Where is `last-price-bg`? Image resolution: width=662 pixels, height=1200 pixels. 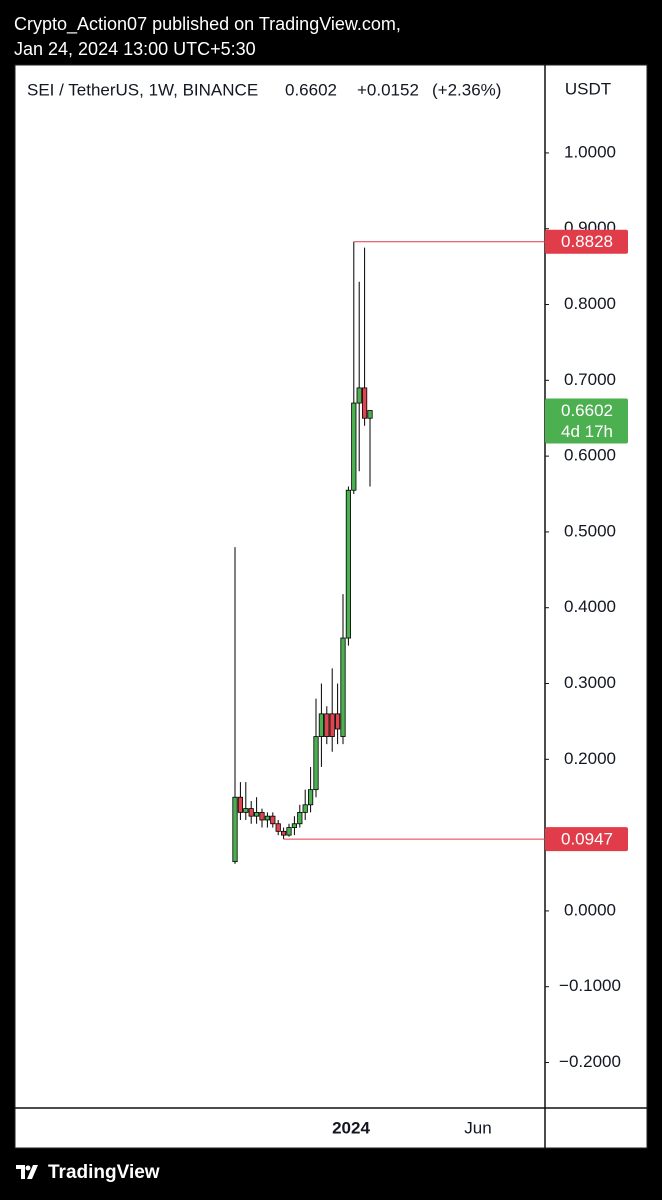 last-price-bg is located at coordinates (586, 421).